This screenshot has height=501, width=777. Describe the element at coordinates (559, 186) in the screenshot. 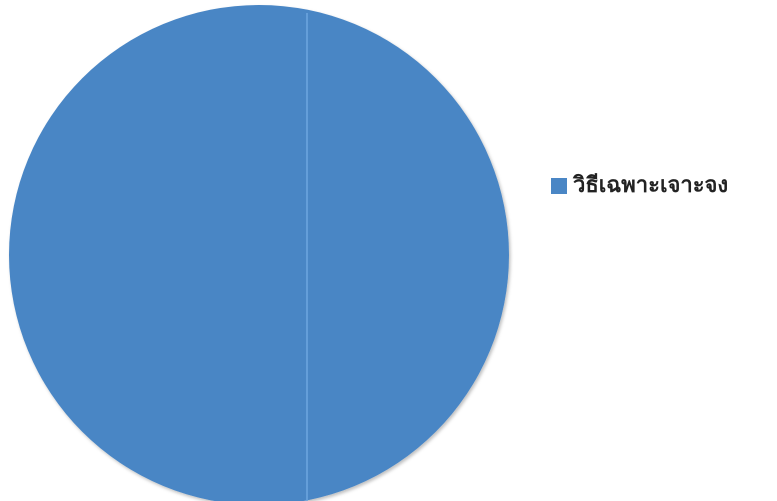

I see `legend-swatch` at that location.